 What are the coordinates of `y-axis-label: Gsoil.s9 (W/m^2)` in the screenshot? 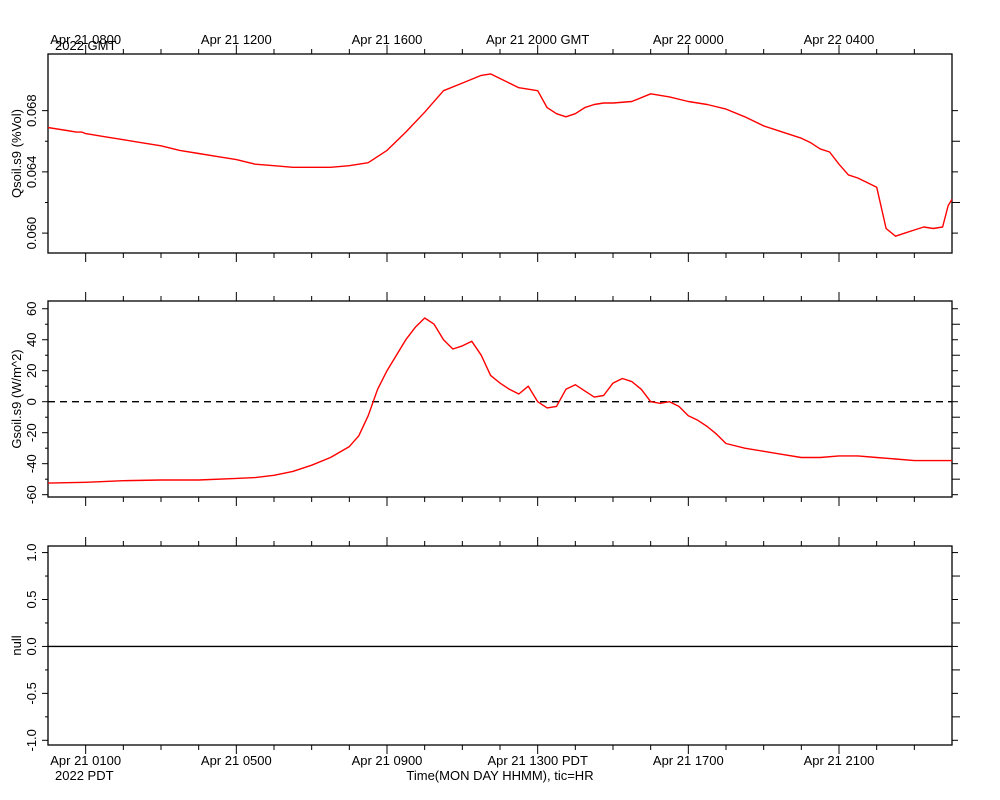 It's located at (16, 398).